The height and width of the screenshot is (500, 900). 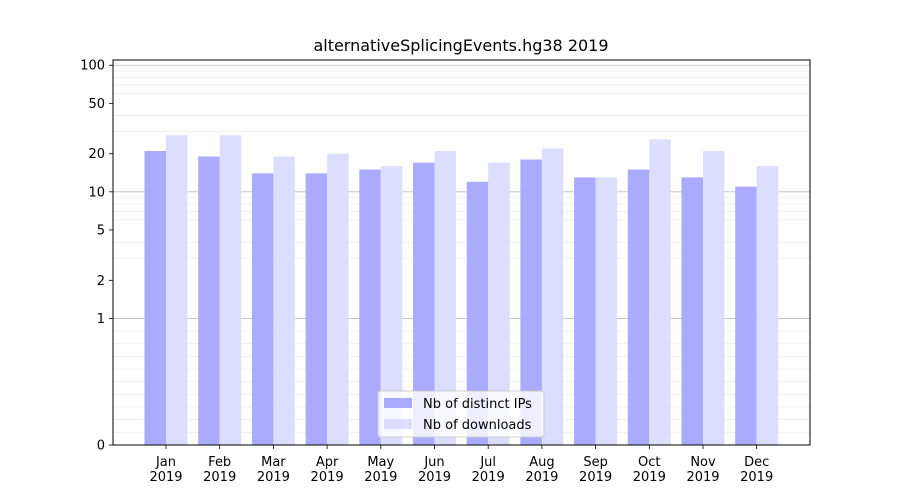 I want to click on x-tick-label: May 2019, so click(x=380, y=470).